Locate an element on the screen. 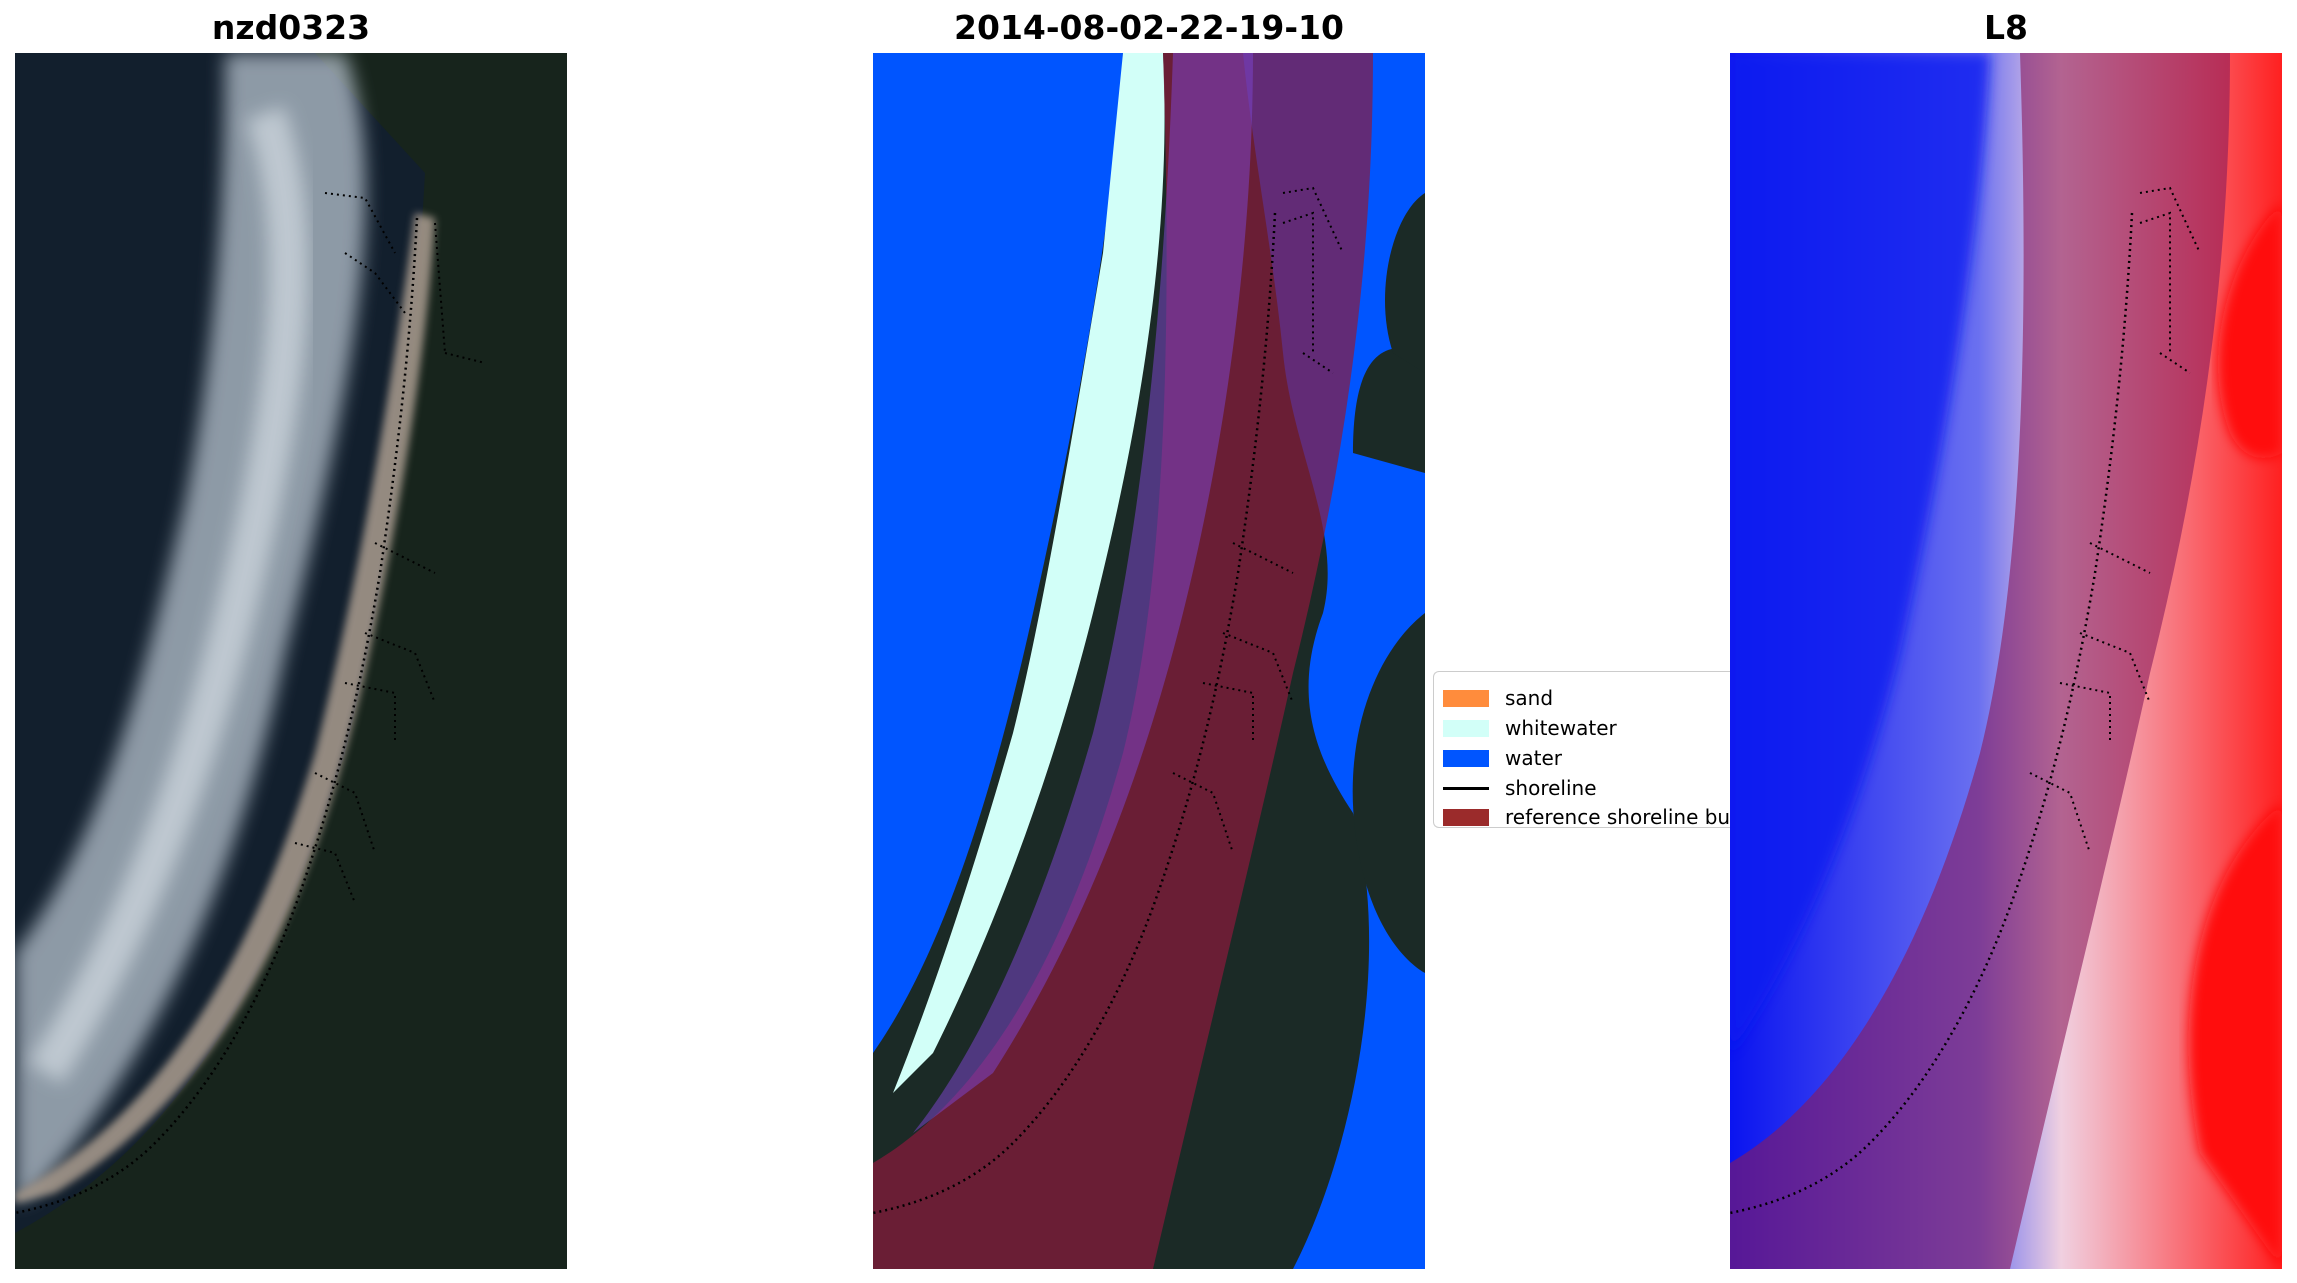 The width and height of the screenshot is (2297, 1283). panel-title-classified: 2014-08-02-22-19-10 is located at coordinates (1149, 27).